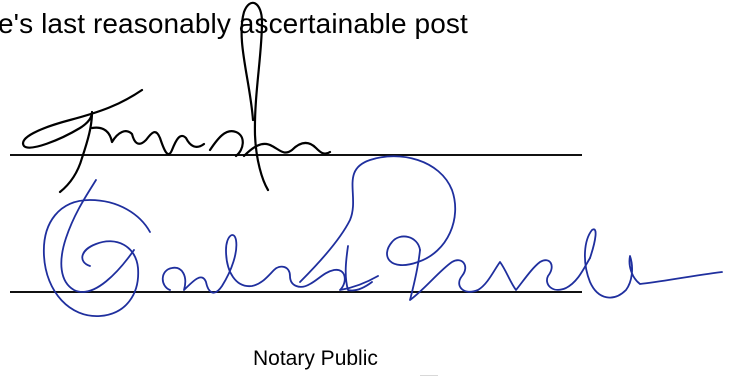 The image size is (729, 381). Describe the element at coordinates (315, 358) in the screenshot. I see `notary-public-label: Notary Public` at that location.